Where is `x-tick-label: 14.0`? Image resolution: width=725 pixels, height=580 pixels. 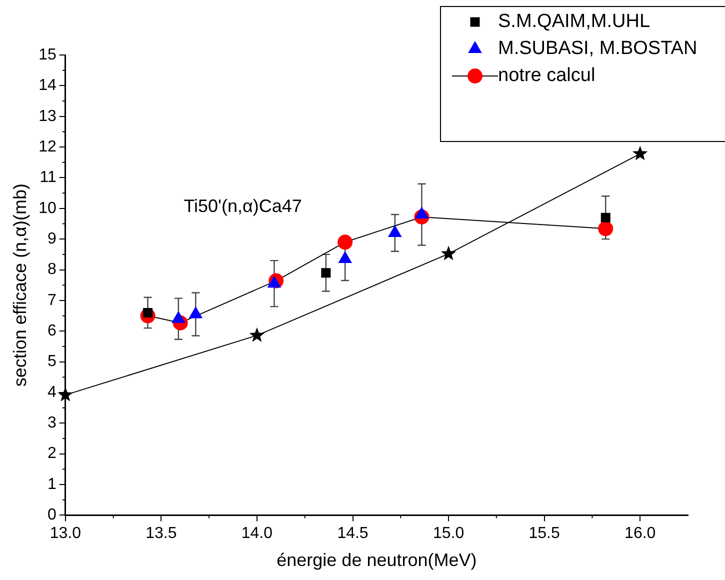
x-tick-label: 14.0 is located at coordinates (257, 533).